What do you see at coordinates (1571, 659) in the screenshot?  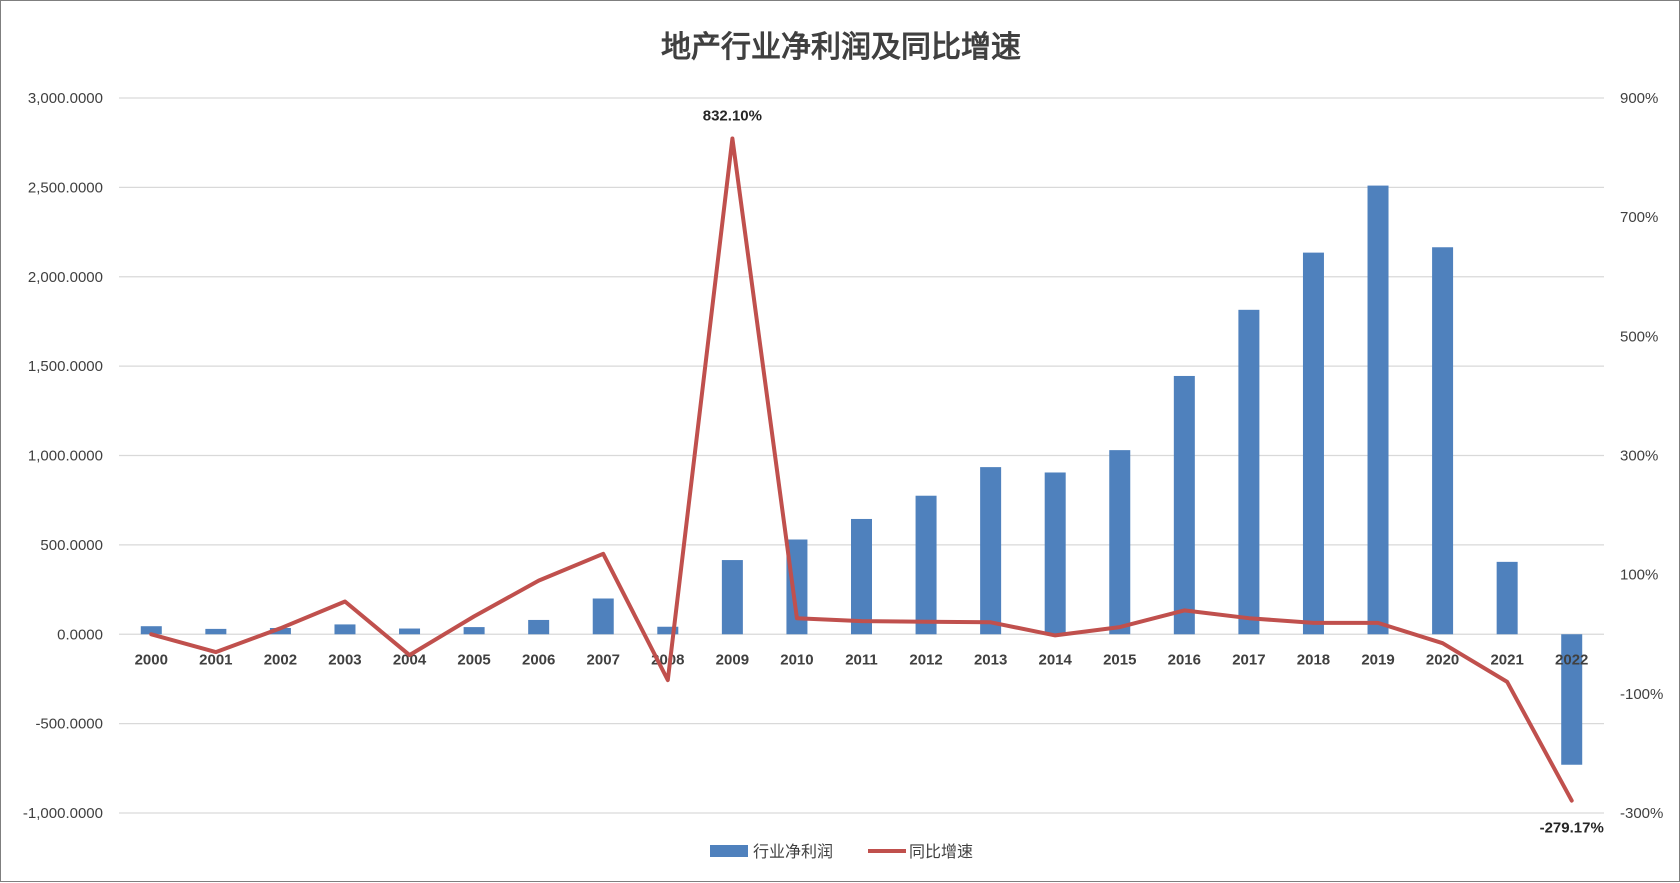 I see `x-axis-tick-label: 2022` at bounding box center [1571, 659].